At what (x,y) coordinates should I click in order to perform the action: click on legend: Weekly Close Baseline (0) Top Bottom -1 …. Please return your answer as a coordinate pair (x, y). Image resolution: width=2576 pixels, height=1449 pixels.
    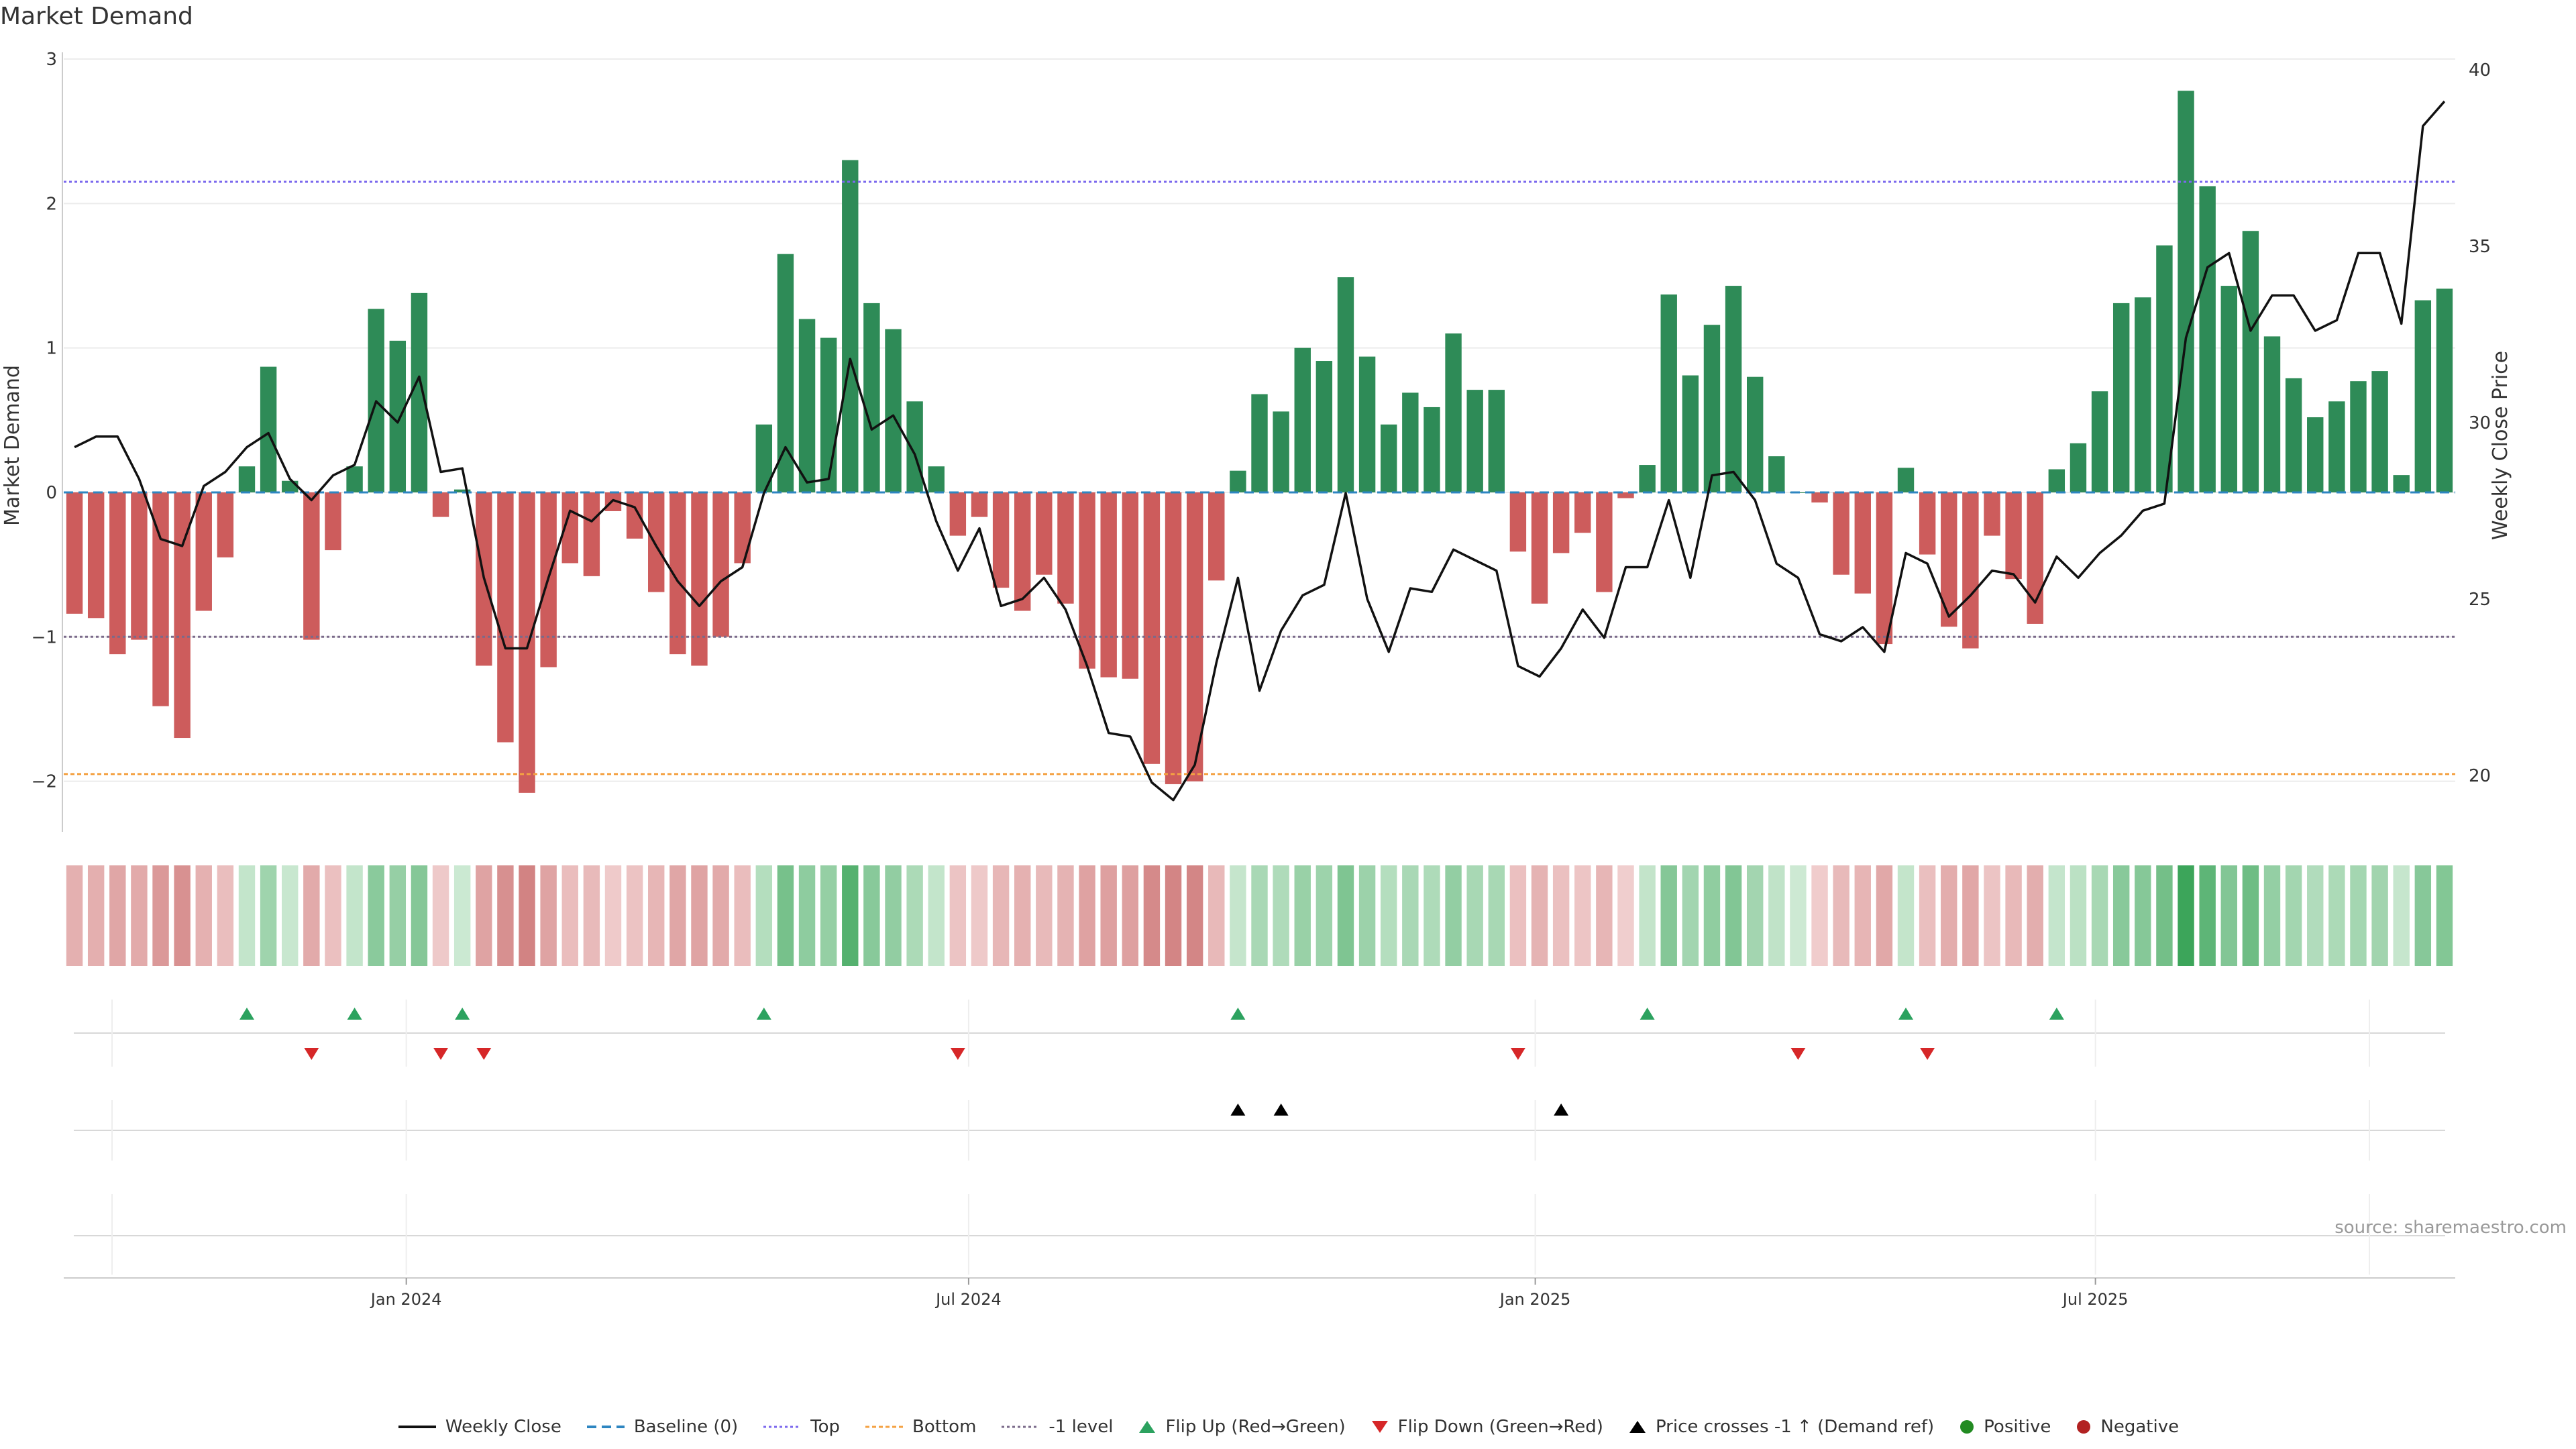
    Looking at the image, I should click on (1288, 1427).